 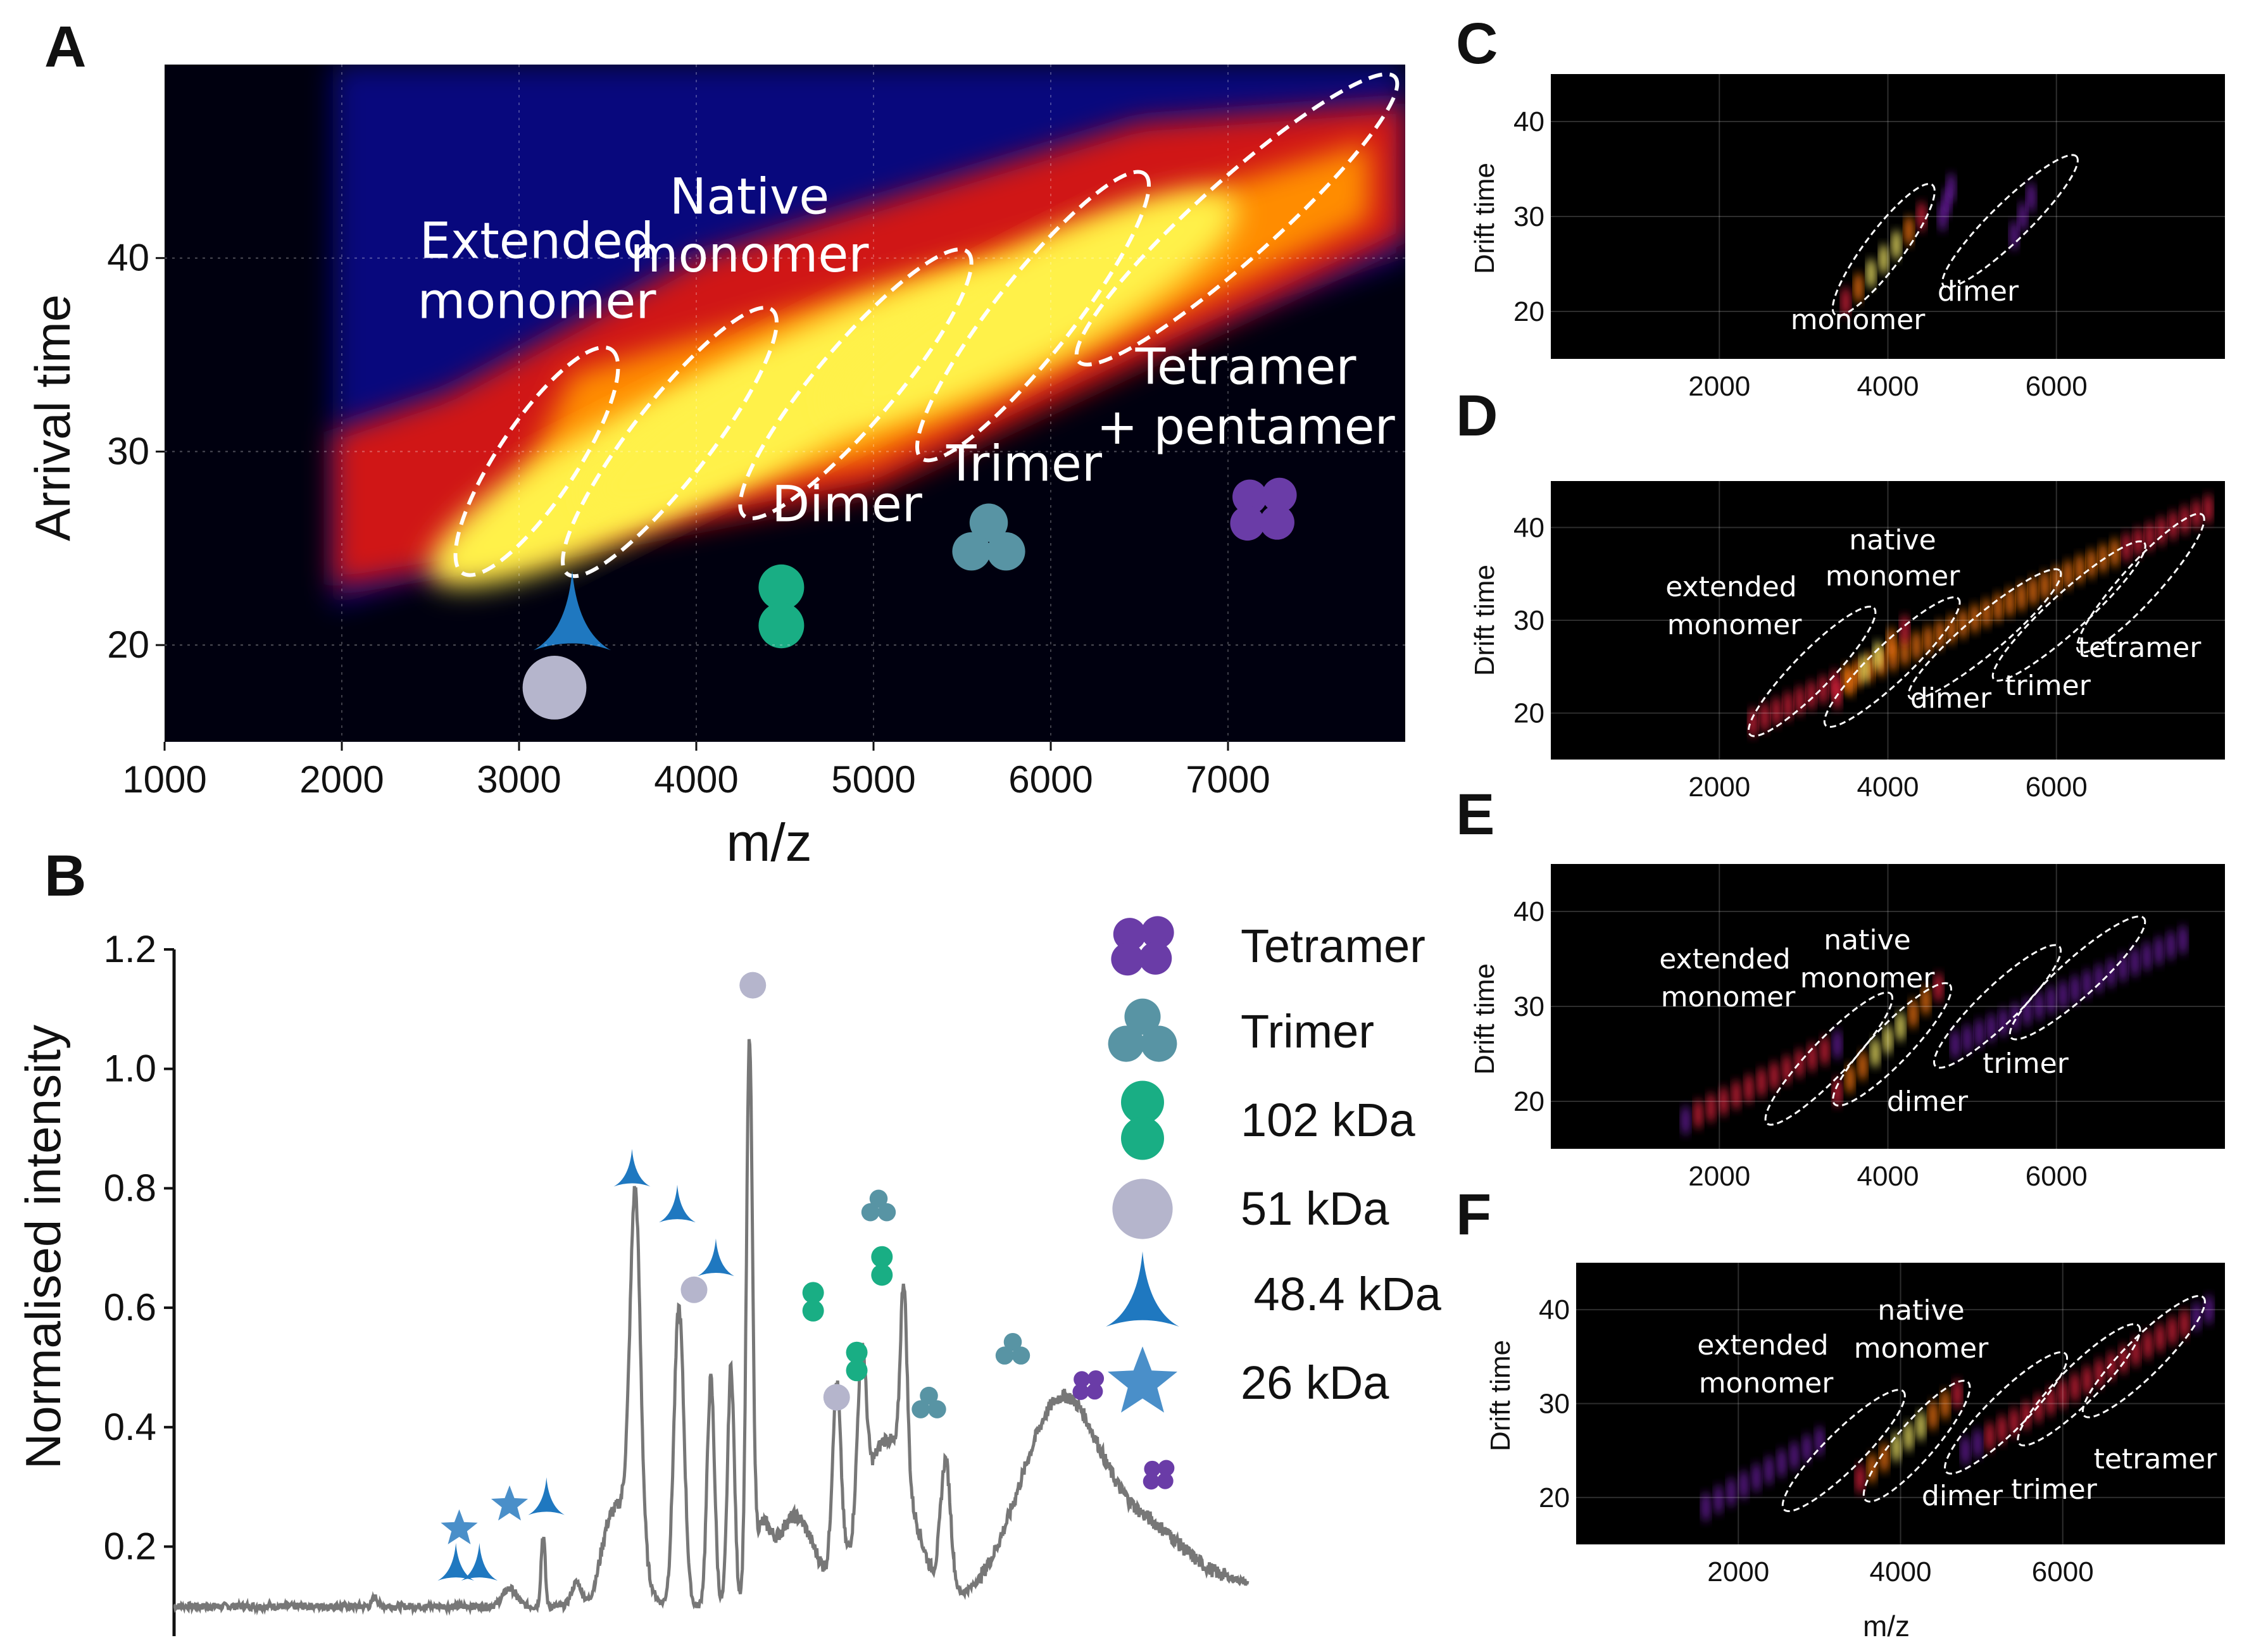 What do you see at coordinates (781, 606) in the screenshot?
I see `marker-dimer-102kDa` at bounding box center [781, 606].